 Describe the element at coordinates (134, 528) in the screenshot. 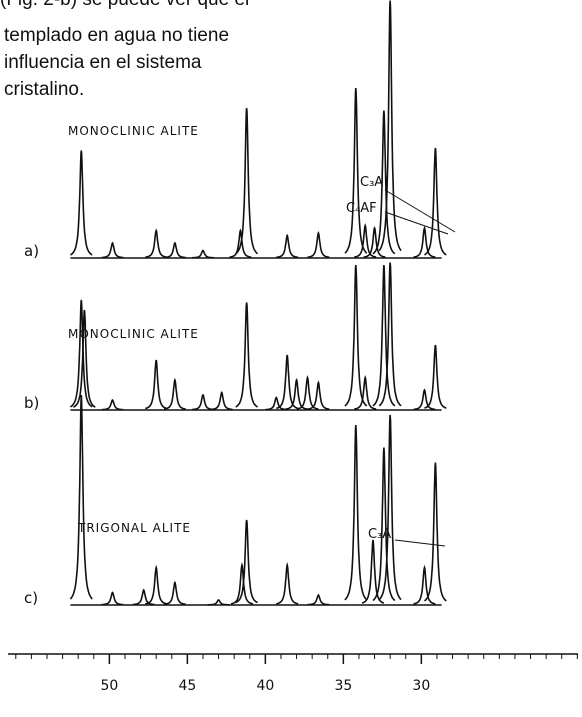

I see `pattern-name: TRIGONAL ALITE` at that location.